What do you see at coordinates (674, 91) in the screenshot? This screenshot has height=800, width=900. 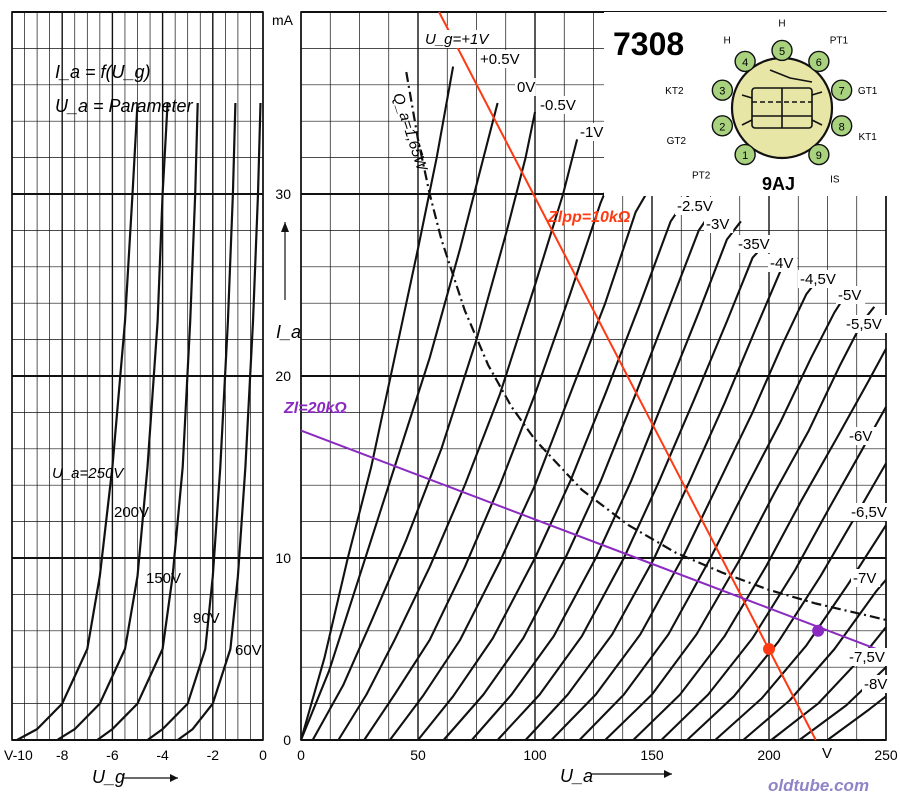 I see `tube-pin-name: KT2` at bounding box center [674, 91].